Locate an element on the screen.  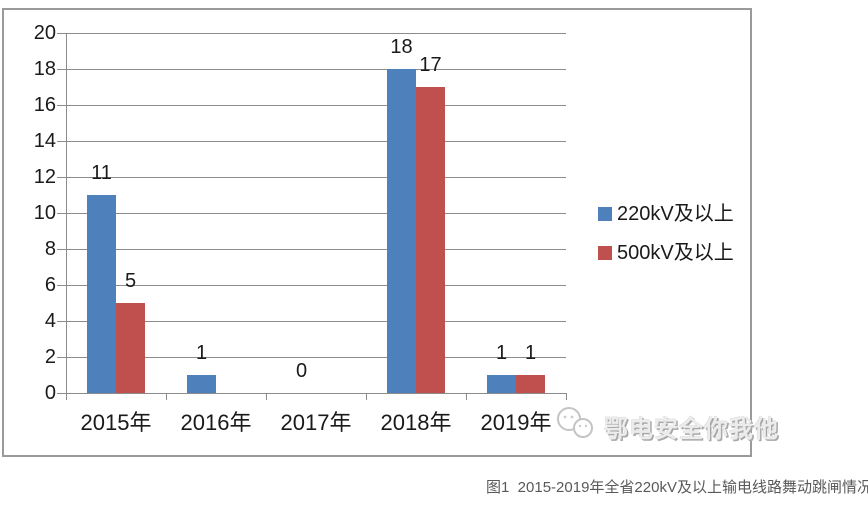
overlapping-circles-logo-icon is located at coordinates (576, 426).